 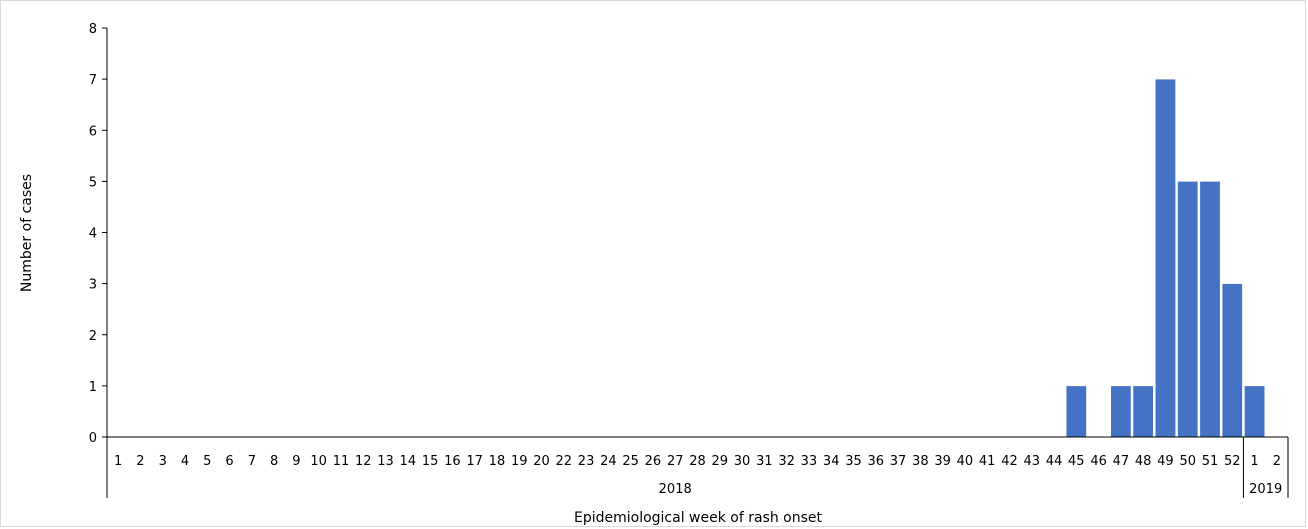 What do you see at coordinates (965, 461) in the screenshot?
I see `x-tick-label: 40` at bounding box center [965, 461].